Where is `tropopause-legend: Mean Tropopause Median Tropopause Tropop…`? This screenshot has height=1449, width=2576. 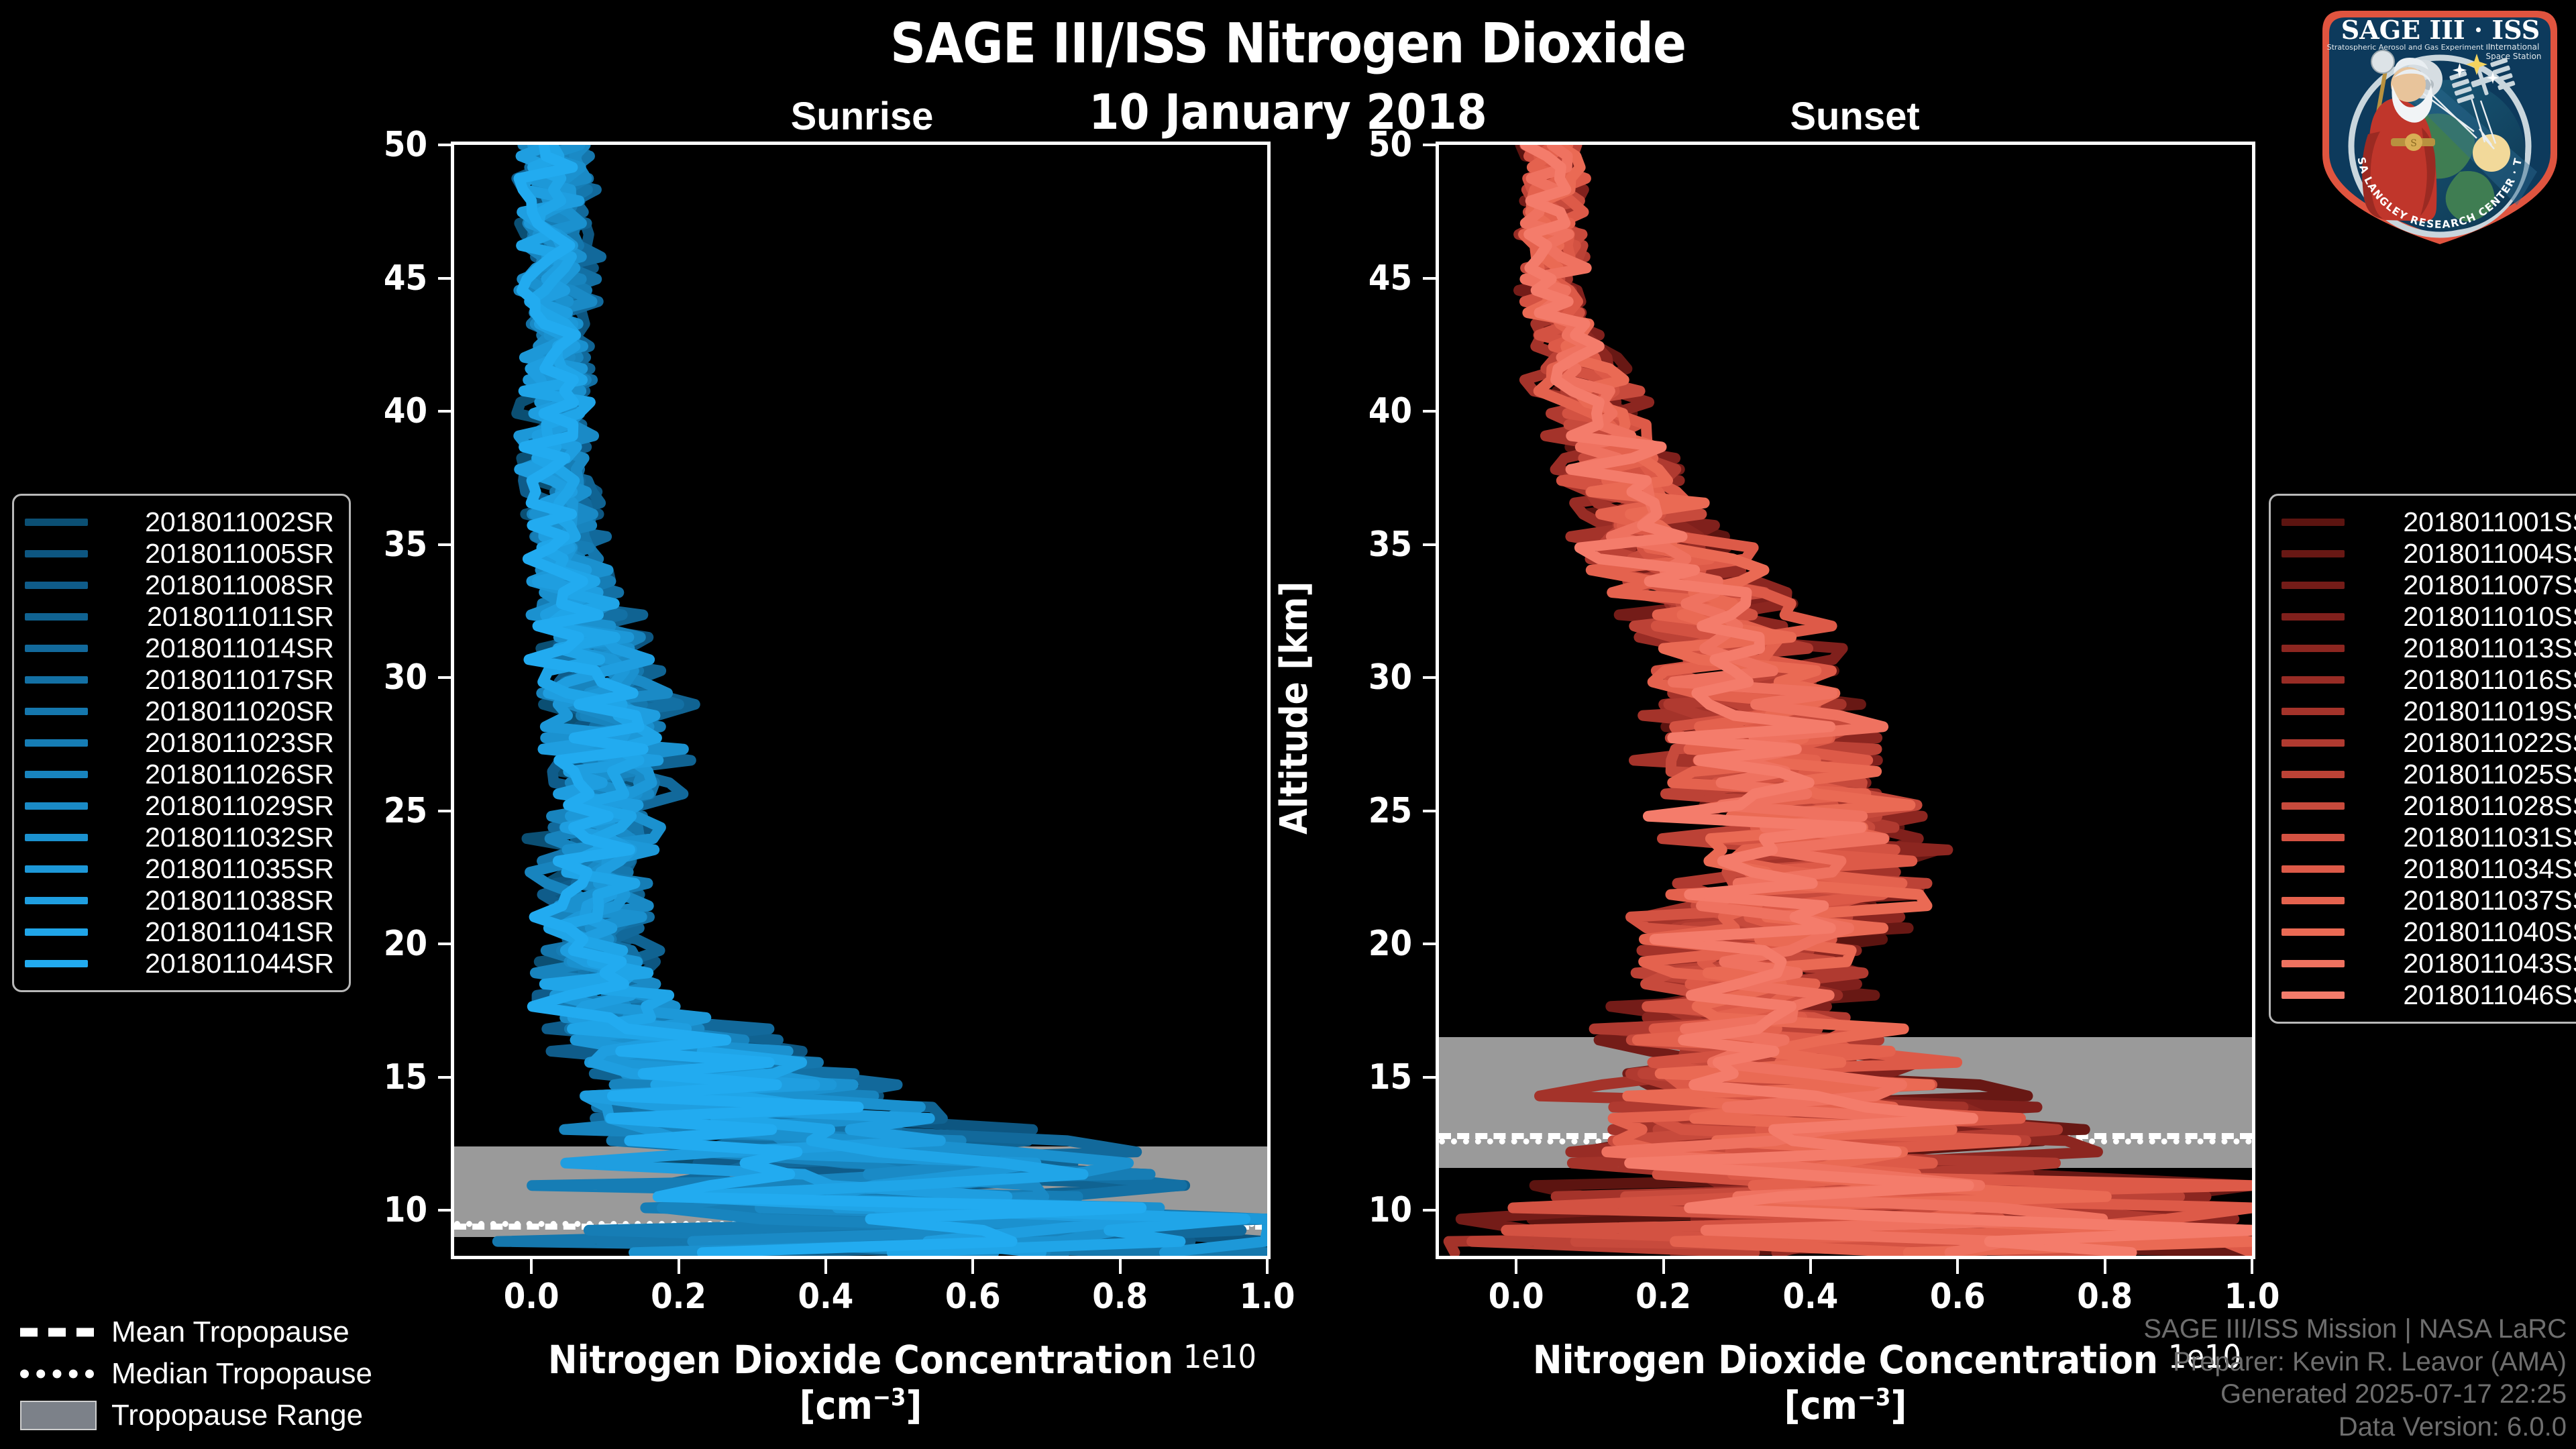 tropopause-legend: Mean Tropopause Median Tropopause Tropop… is located at coordinates (196, 1373).